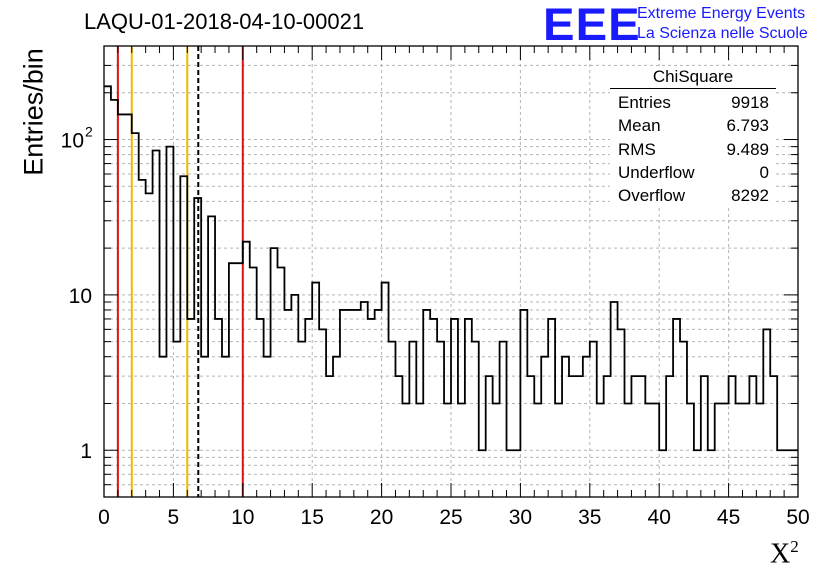 This screenshot has height=572, width=836. What do you see at coordinates (659, 517) in the screenshot?
I see `x-tick-label: 40` at bounding box center [659, 517].